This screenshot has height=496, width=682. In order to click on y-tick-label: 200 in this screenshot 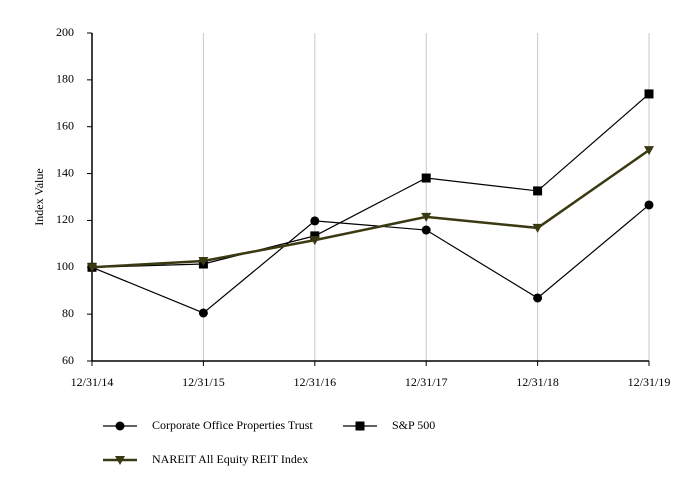, I will do `click(65, 32)`.